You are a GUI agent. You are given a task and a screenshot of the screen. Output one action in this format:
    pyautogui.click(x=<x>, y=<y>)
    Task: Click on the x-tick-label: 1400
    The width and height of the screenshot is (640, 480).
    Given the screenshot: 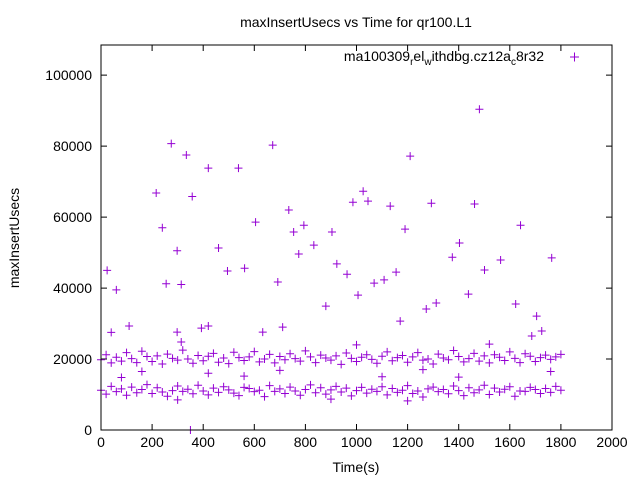 What is the action you would take?
    pyautogui.click(x=458, y=442)
    